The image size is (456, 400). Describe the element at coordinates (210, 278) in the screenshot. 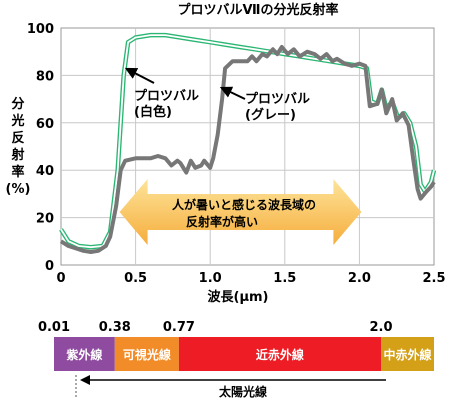

I see `x-tick-label: 1.0` at that location.